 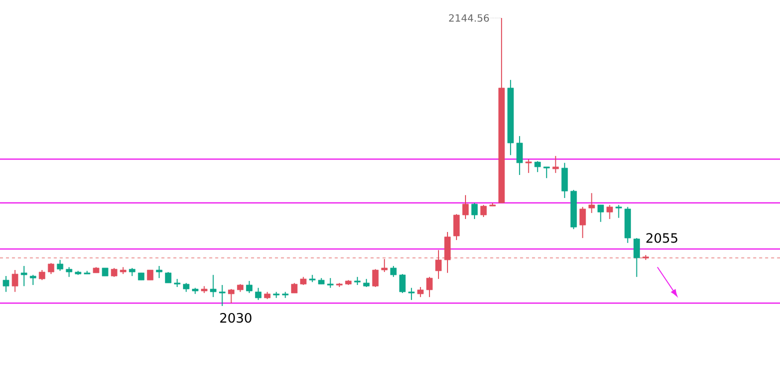 I want to click on text: 2030, so click(x=236, y=317).